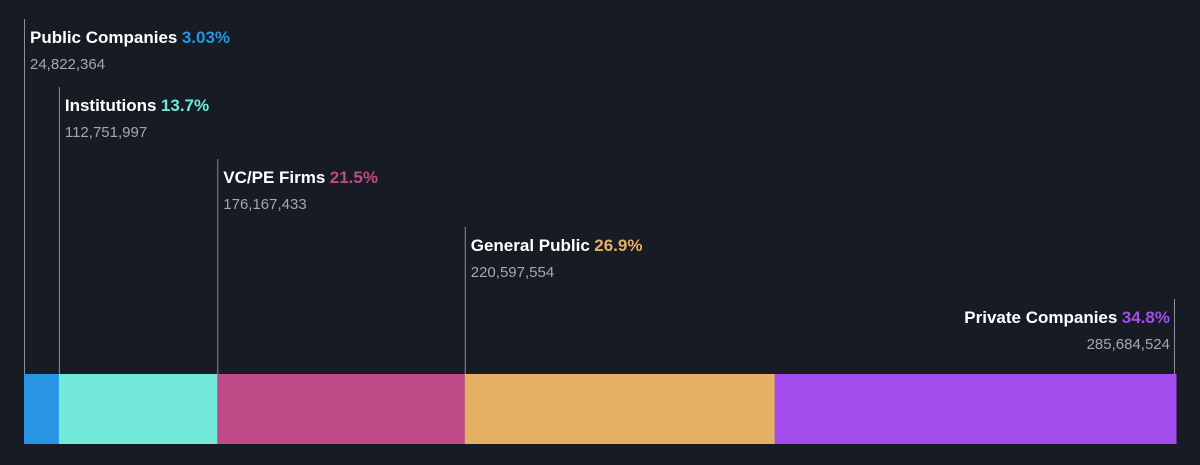 This screenshot has width=1200, height=465. Describe the element at coordinates (106, 132) in the screenshot. I see `shares-label: 112,751,997` at that location.